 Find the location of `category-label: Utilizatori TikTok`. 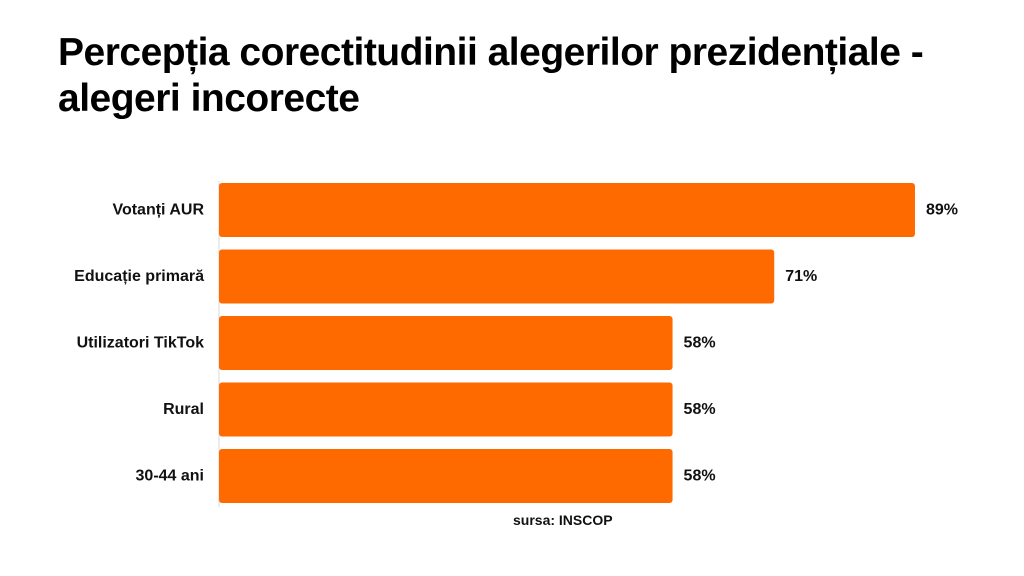

category-label: Utilizatori TikTok is located at coordinates (141, 343).